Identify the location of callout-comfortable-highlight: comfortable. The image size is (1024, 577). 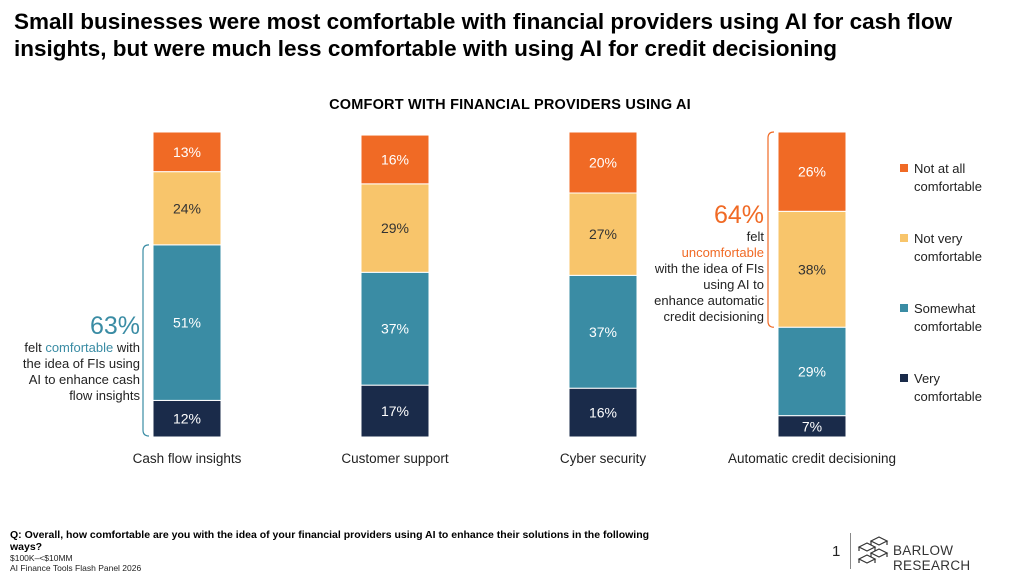
(79, 347).